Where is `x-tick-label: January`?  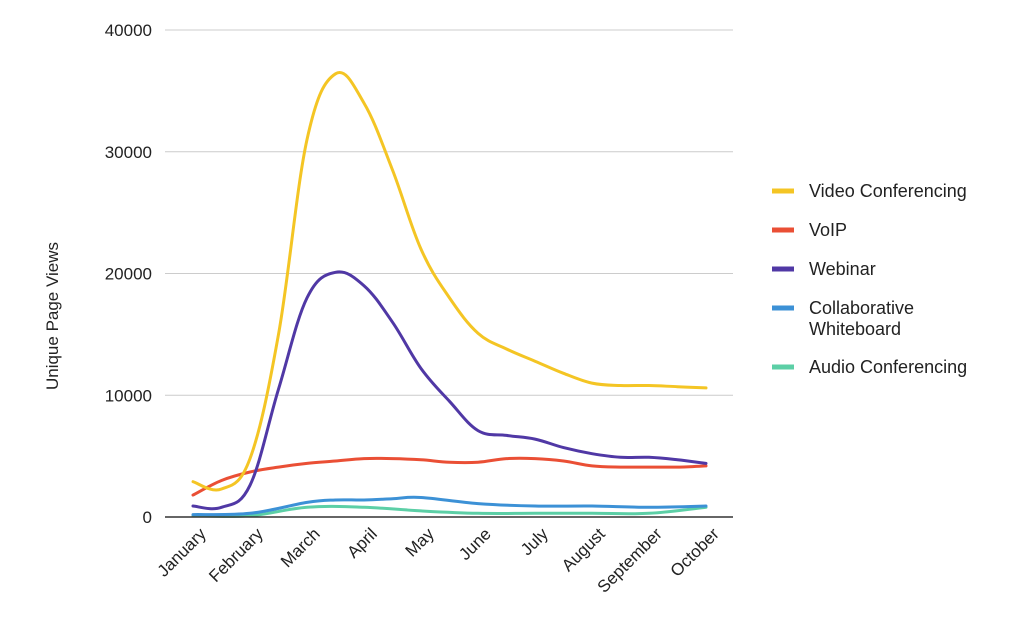 x-tick-label: January is located at coordinates (182, 552).